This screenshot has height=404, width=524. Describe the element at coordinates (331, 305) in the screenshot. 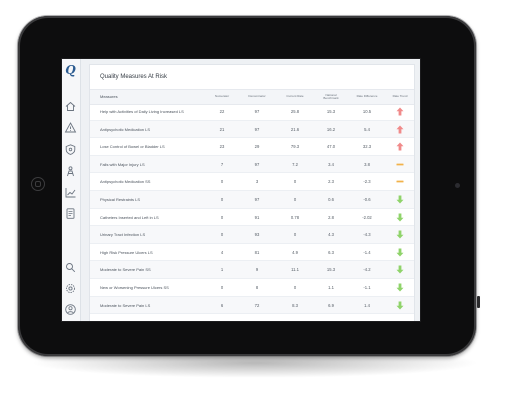

I see `benchmark-cell: 6.9` at that location.